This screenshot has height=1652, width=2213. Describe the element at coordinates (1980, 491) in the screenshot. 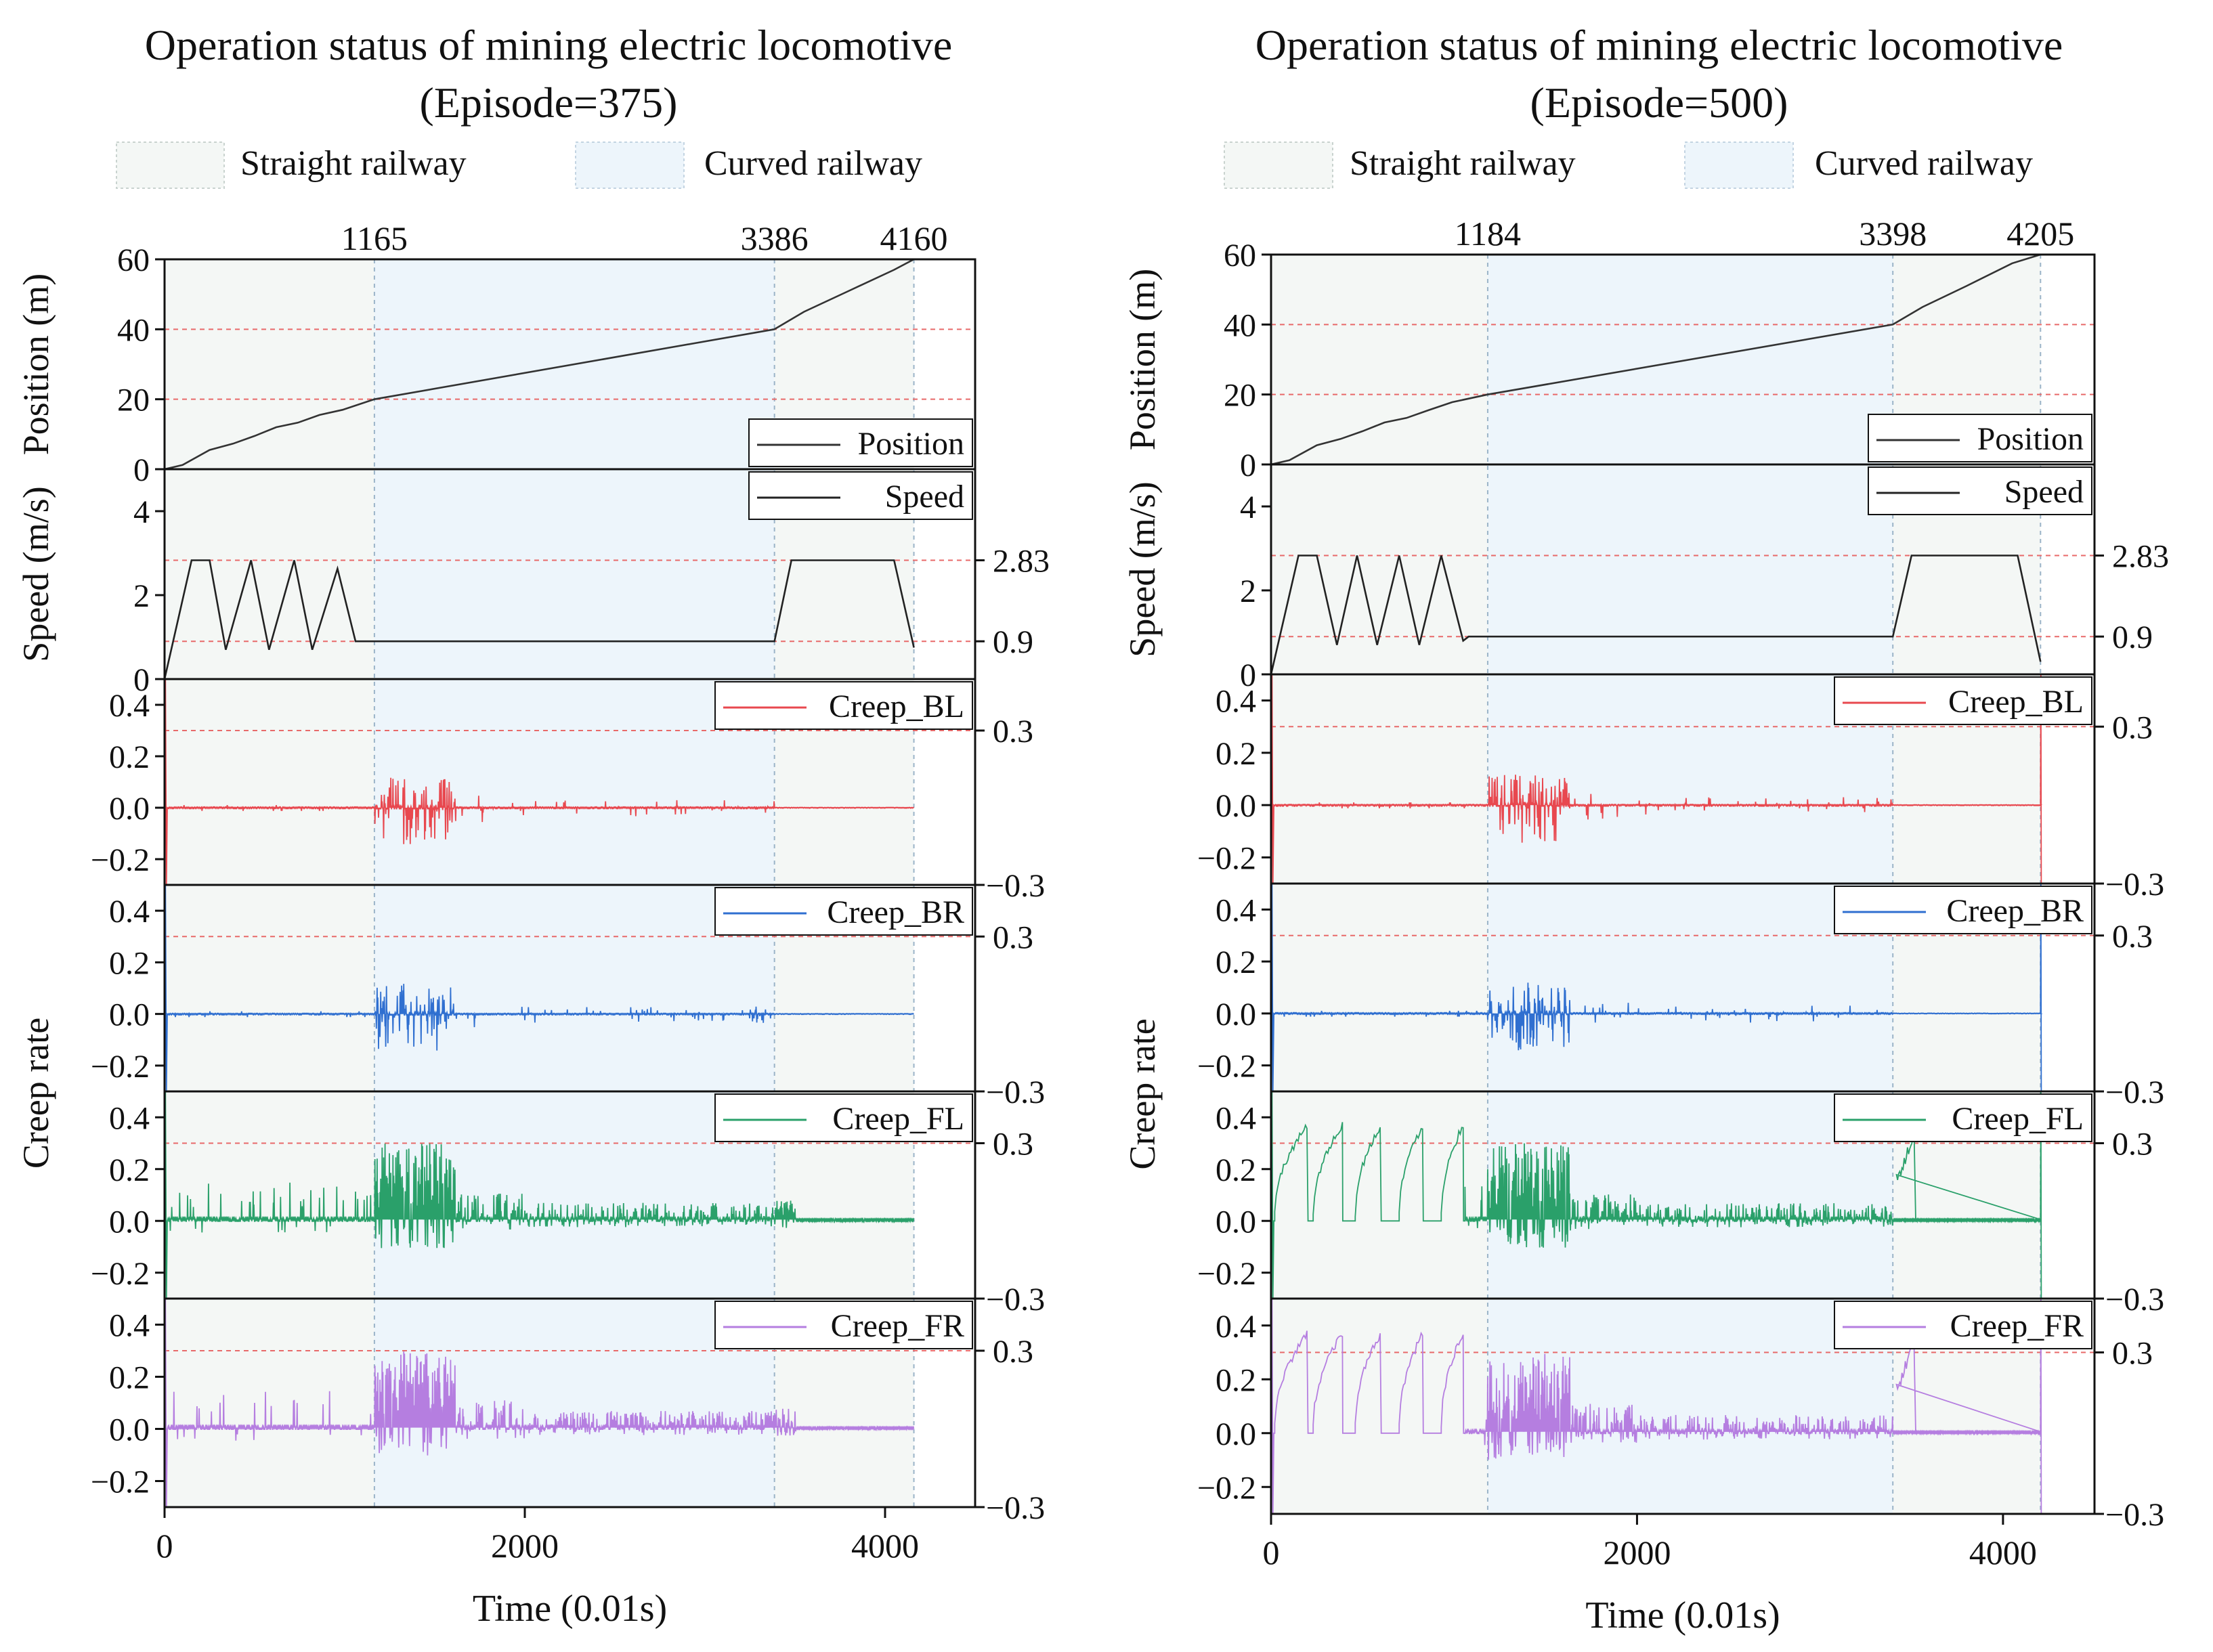

I see `series-legend: Speed` at that location.